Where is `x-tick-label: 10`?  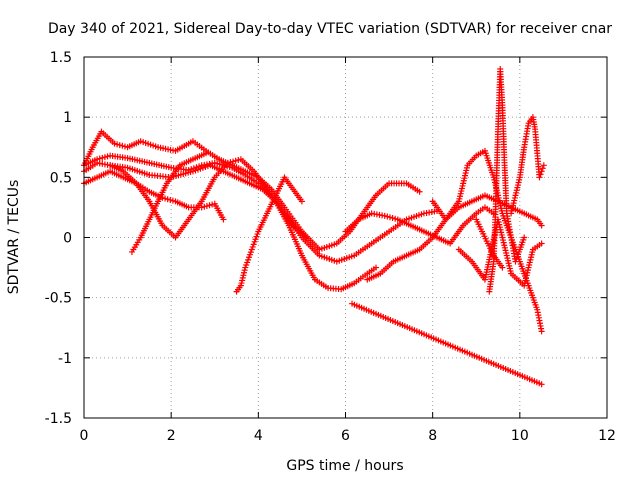
x-tick-label: 10 is located at coordinates (520, 436).